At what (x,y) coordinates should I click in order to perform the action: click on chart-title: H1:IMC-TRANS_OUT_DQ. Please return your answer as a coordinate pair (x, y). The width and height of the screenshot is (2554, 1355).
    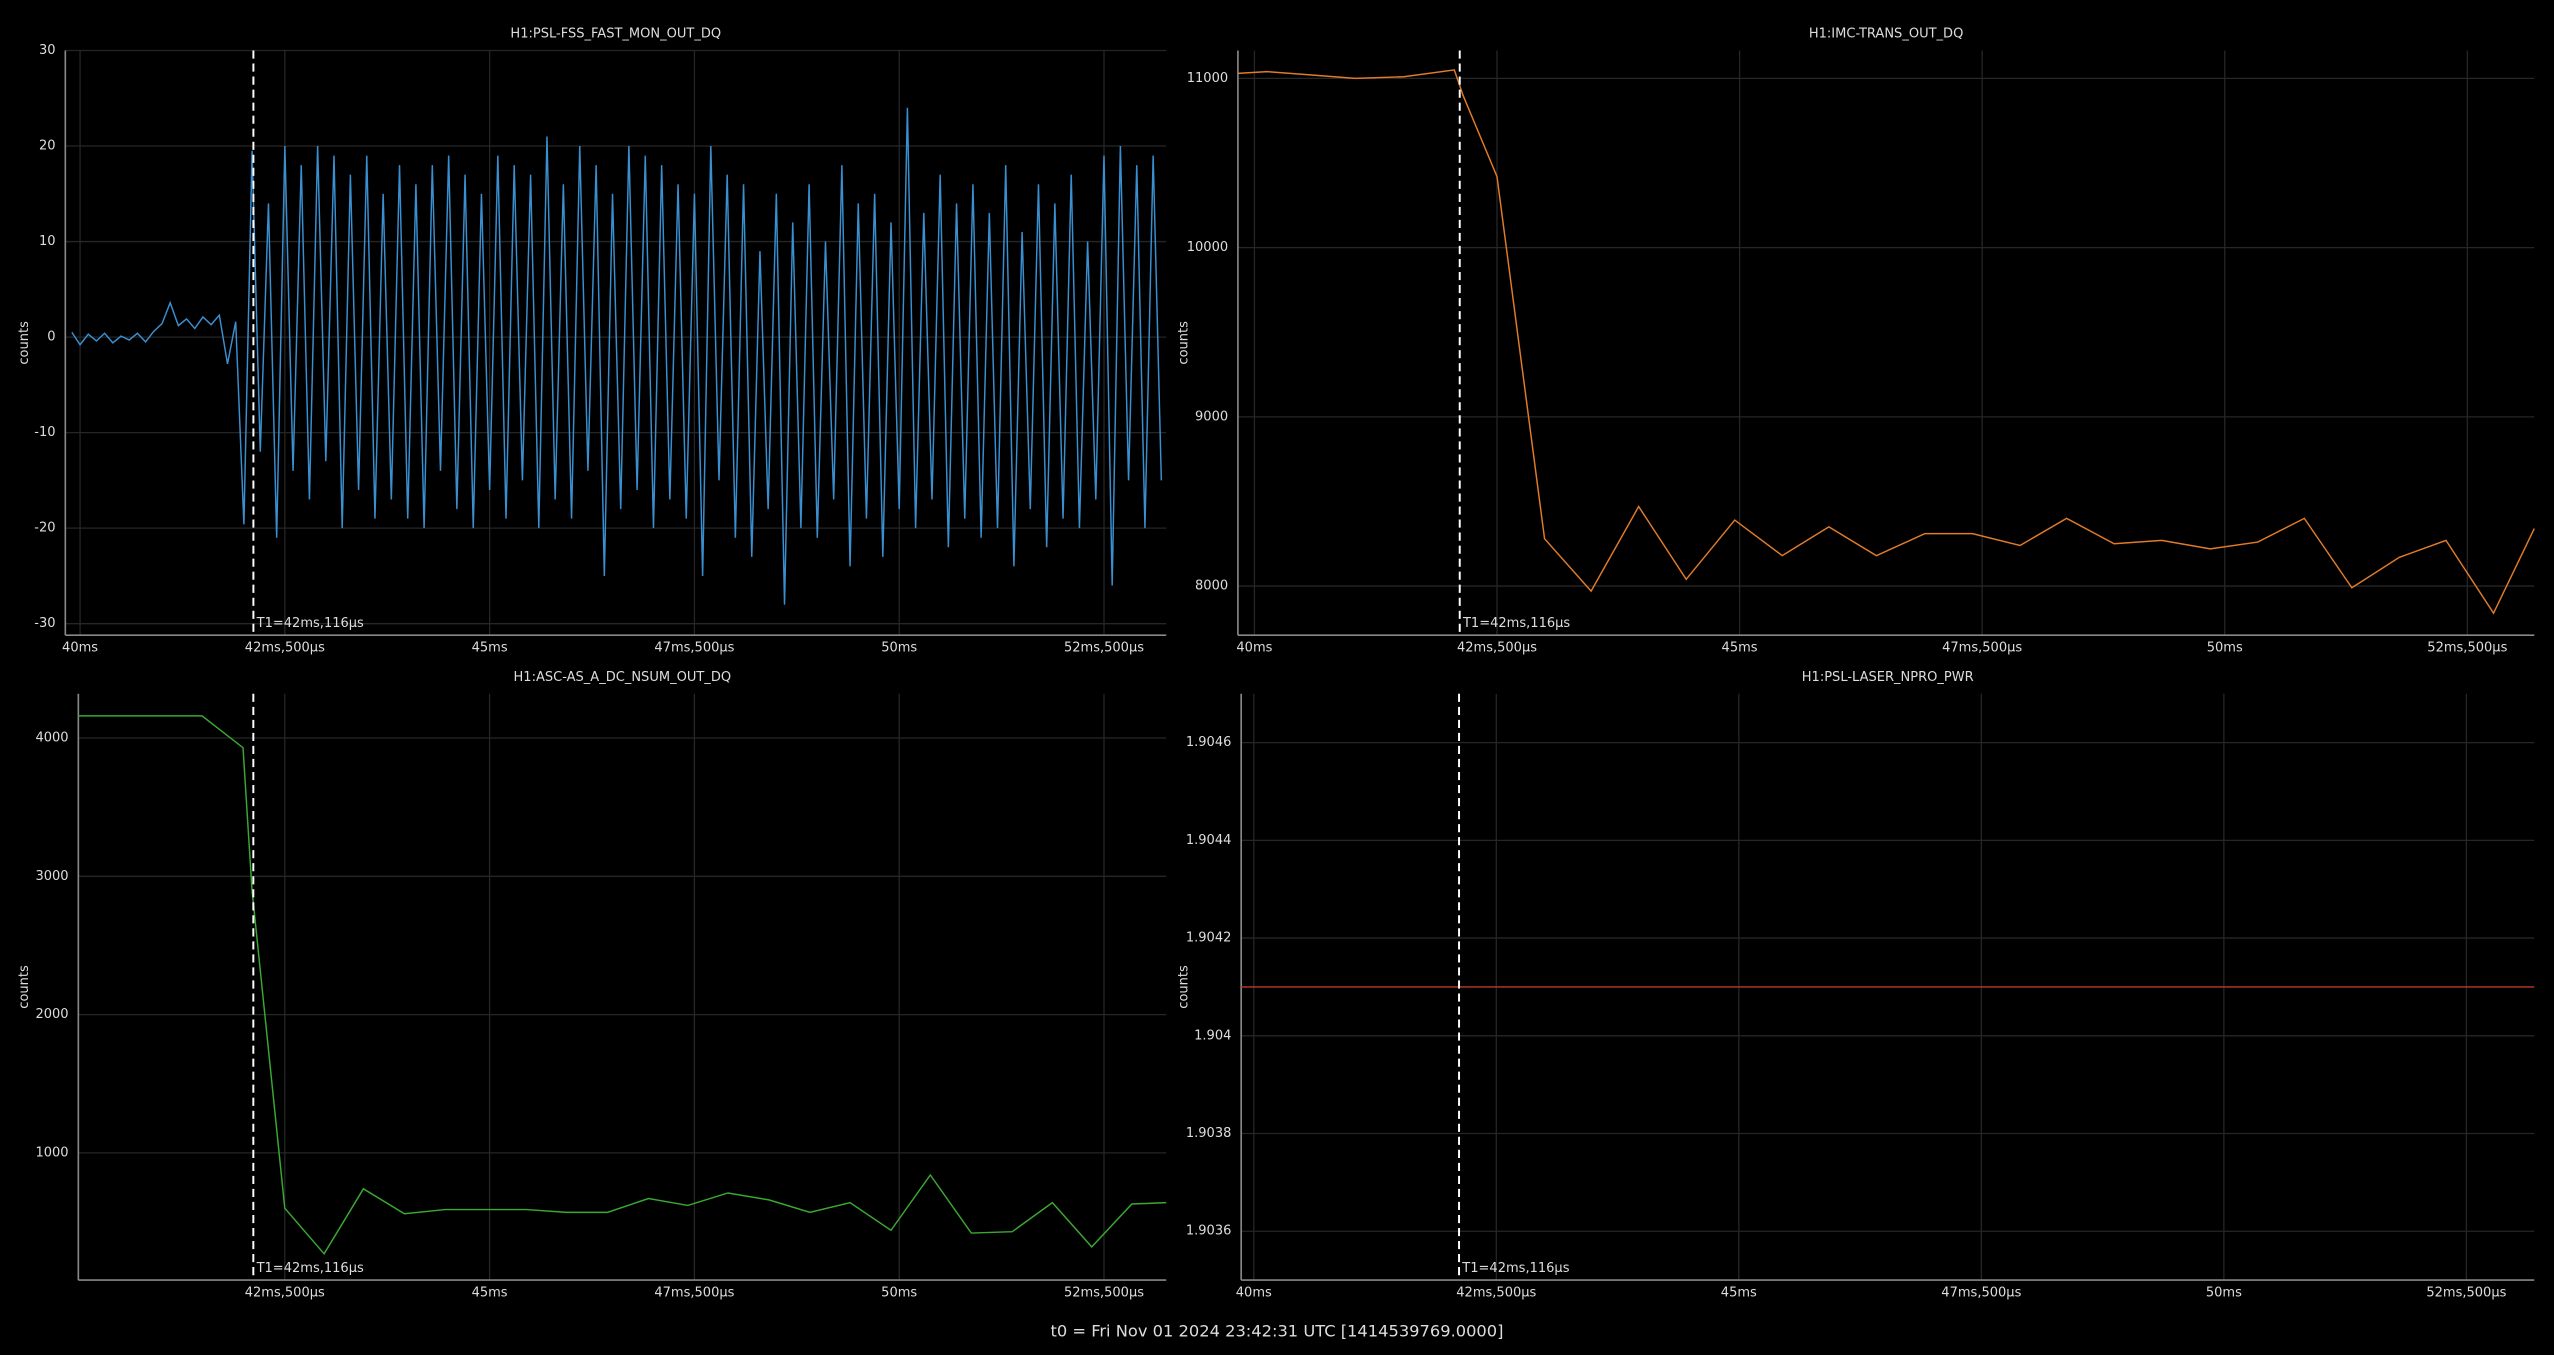
    Looking at the image, I should click on (1886, 34).